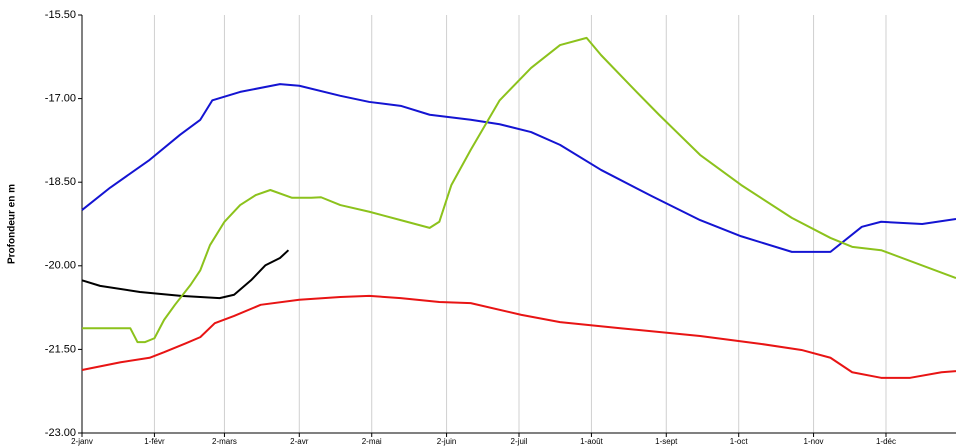 This screenshot has height=447, width=956. Describe the element at coordinates (60, 266) in the screenshot. I see `y-tick-label: -20.00` at that location.